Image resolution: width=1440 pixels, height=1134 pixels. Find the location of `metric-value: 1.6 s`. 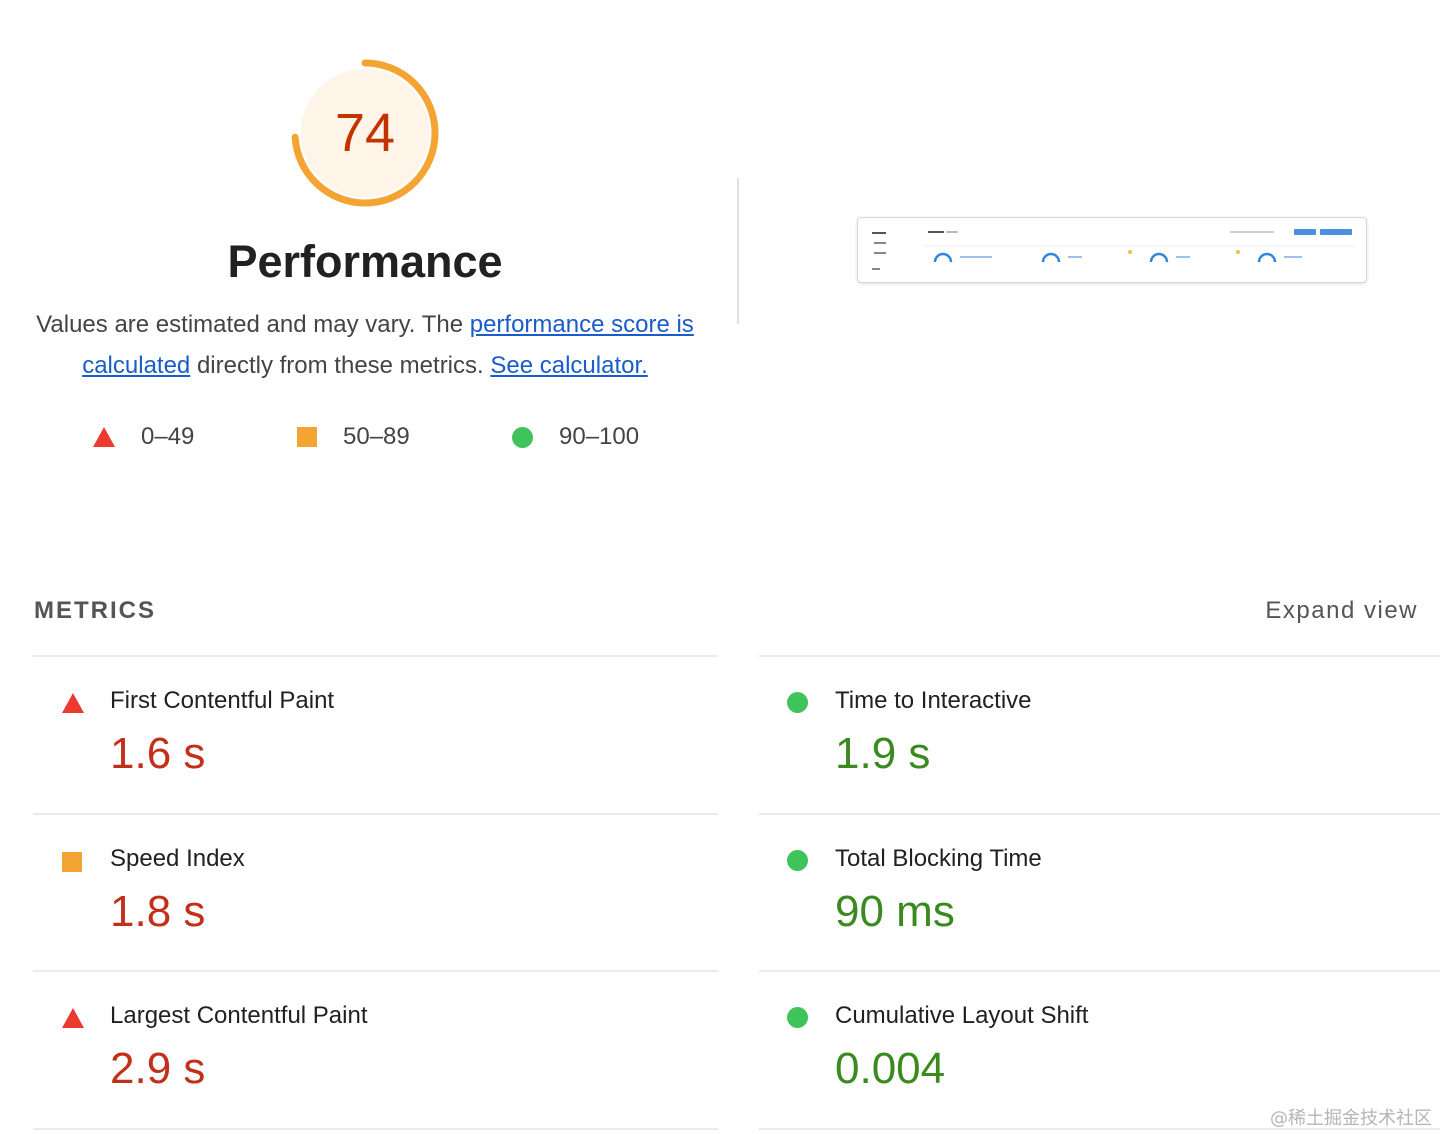

metric-value: 1.6 s is located at coordinates (158, 753).